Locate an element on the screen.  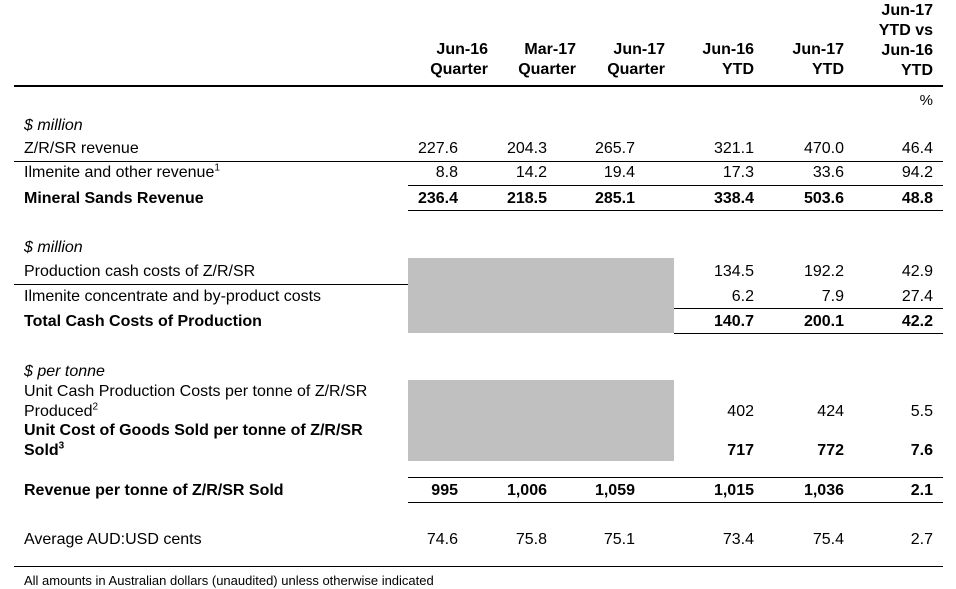
footnote-marker-2: 2 is located at coordinates (95, 407).